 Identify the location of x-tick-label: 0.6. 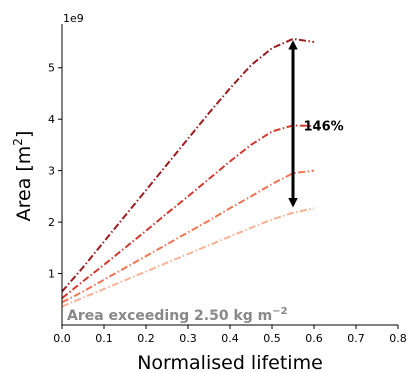
(314, 338).